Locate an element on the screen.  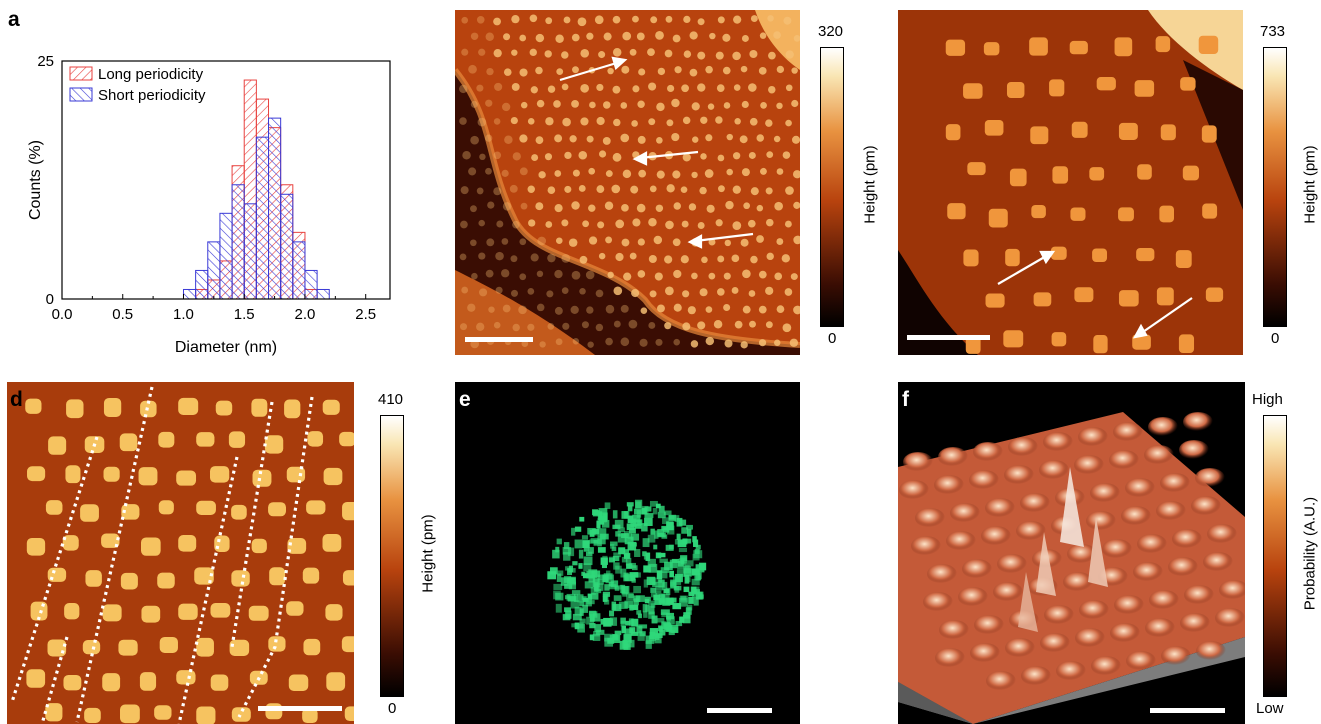
legend-swatch-short is located at coordinates (81, 94).